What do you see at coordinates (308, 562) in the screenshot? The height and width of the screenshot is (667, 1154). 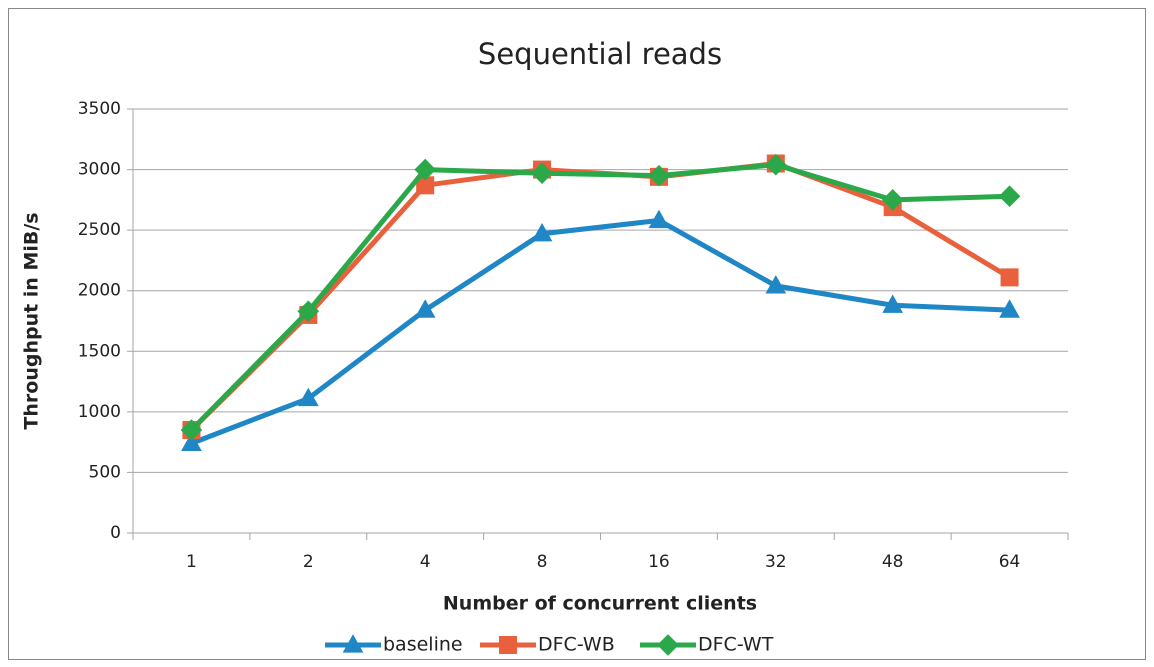 I see `x-tick-label: 2` at bounding box center [308, 562].